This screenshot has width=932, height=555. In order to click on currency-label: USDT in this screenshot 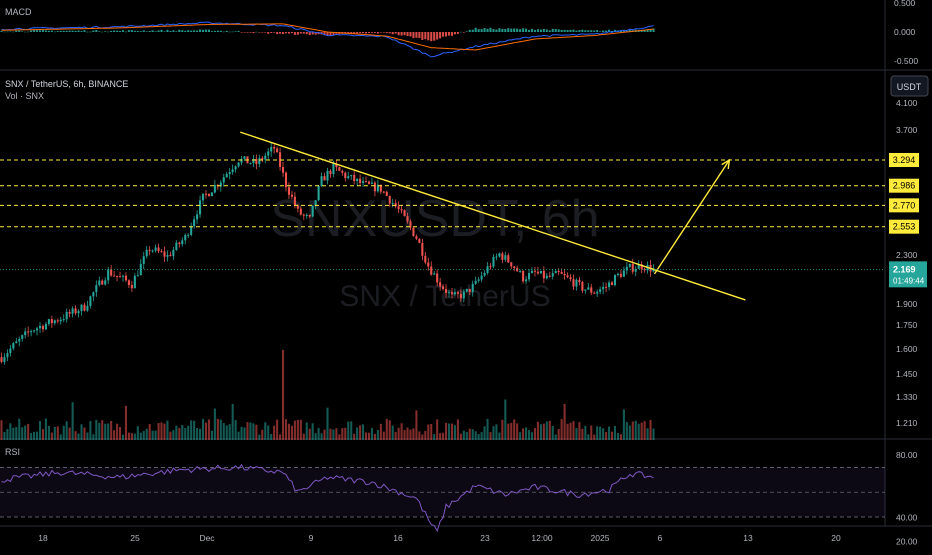, I will do `click(909, 87)`.